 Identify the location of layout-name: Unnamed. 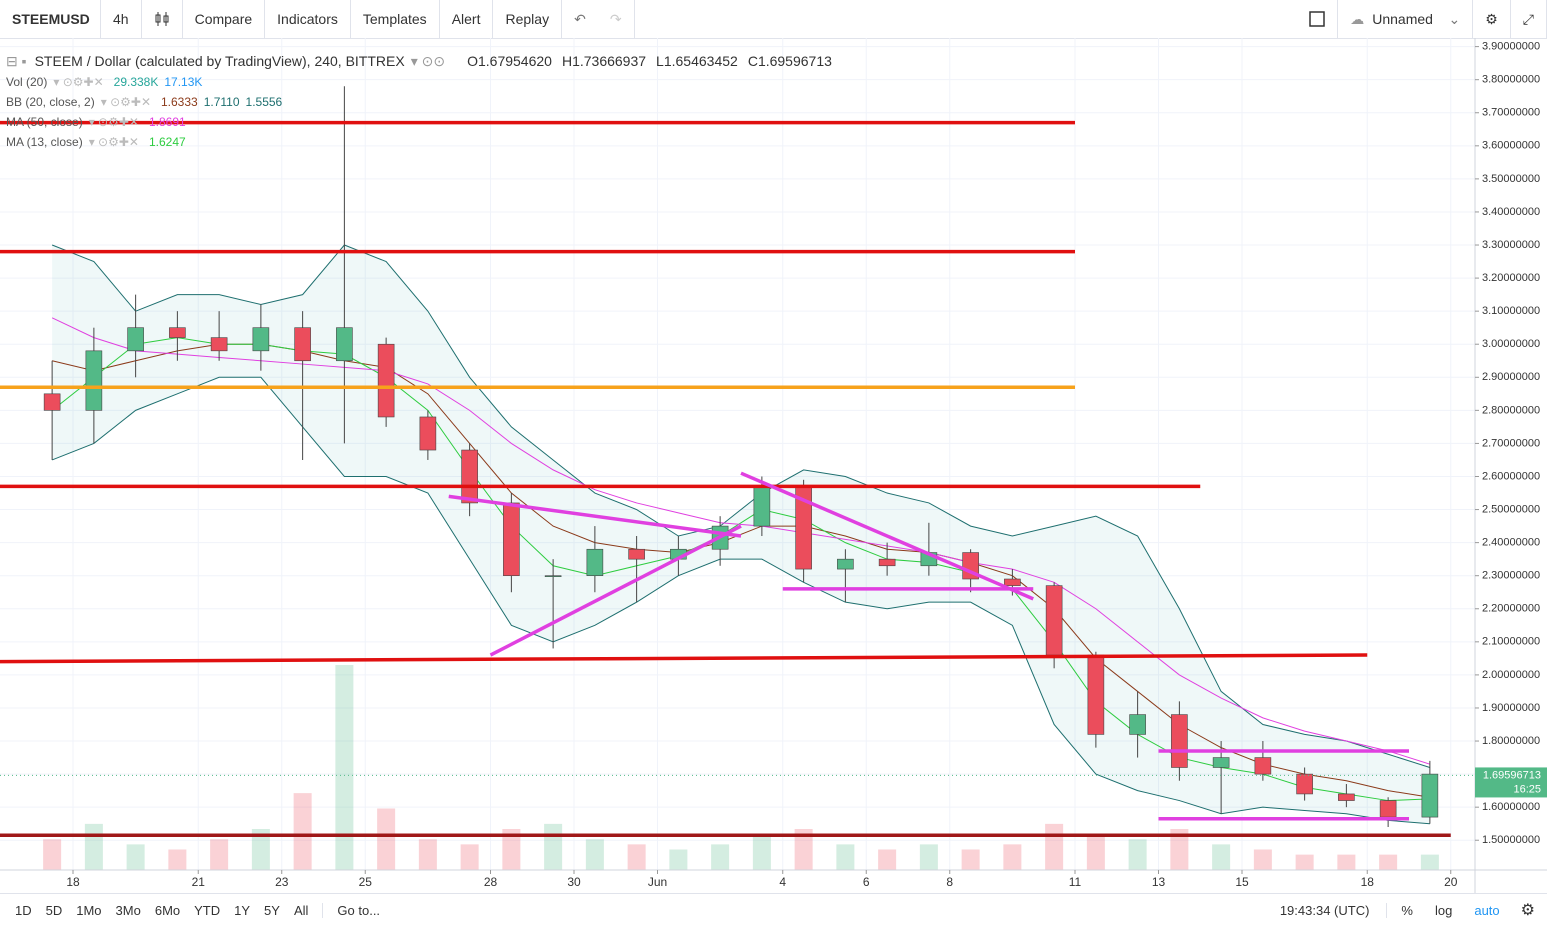
(1402, 19).